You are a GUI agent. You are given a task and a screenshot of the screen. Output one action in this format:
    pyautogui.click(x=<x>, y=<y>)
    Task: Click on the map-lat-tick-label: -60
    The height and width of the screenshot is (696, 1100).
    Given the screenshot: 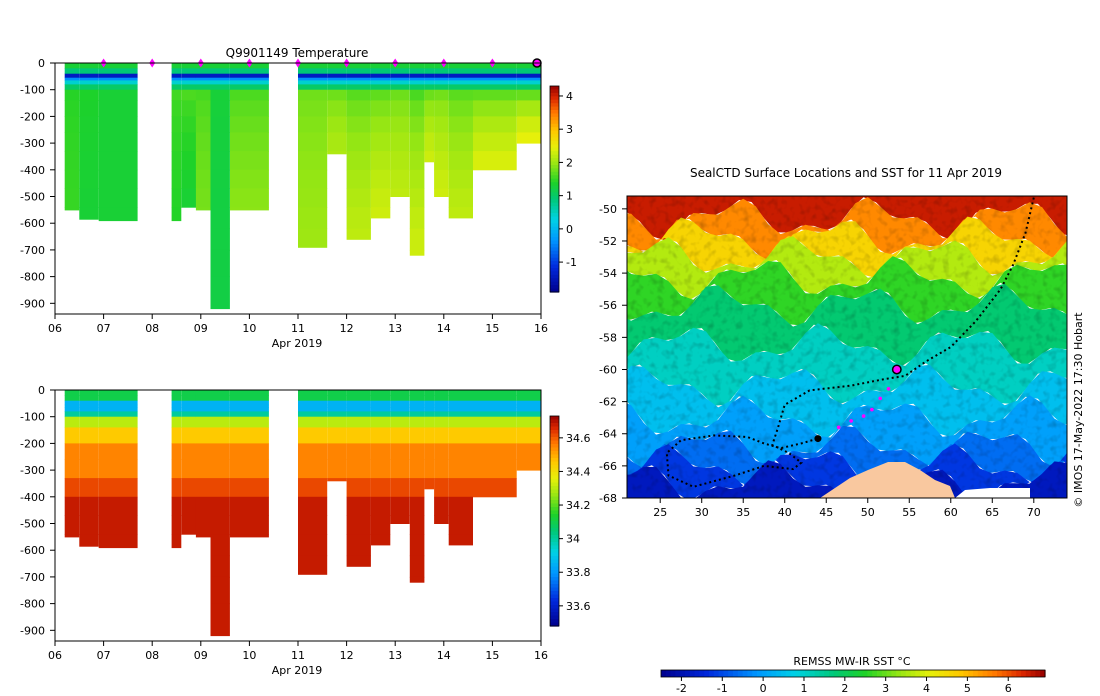 What is the action you would take?
    pyautogui.click(x=608, y=369)
    